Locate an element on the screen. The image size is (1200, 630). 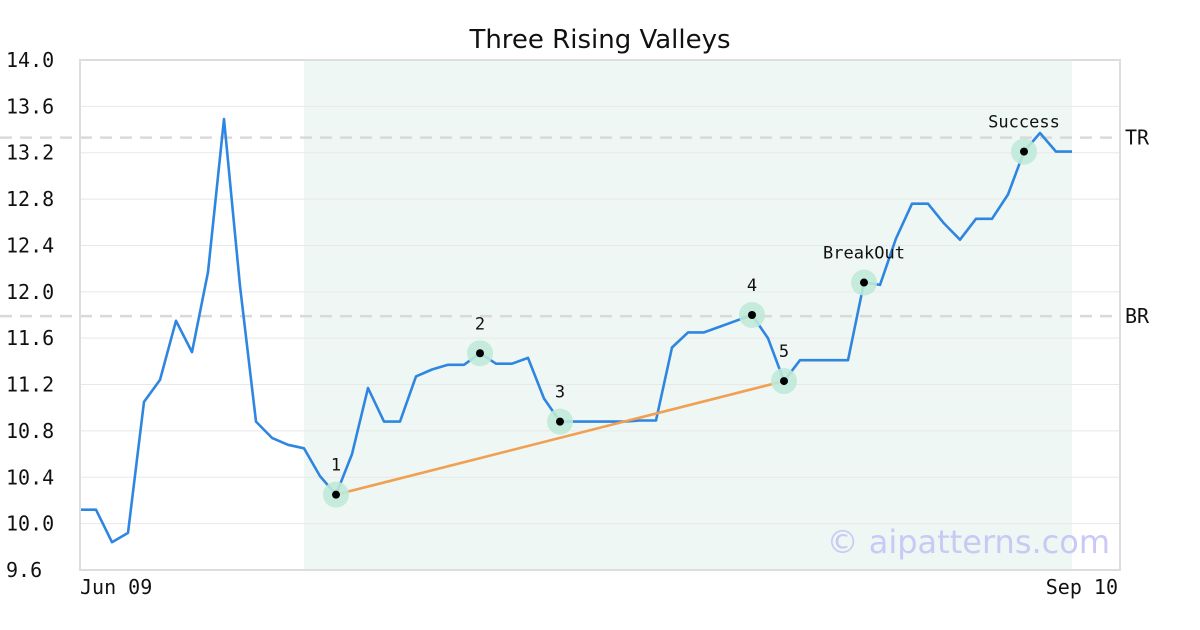
level-label: BR is located at coordinates (1137, 316).